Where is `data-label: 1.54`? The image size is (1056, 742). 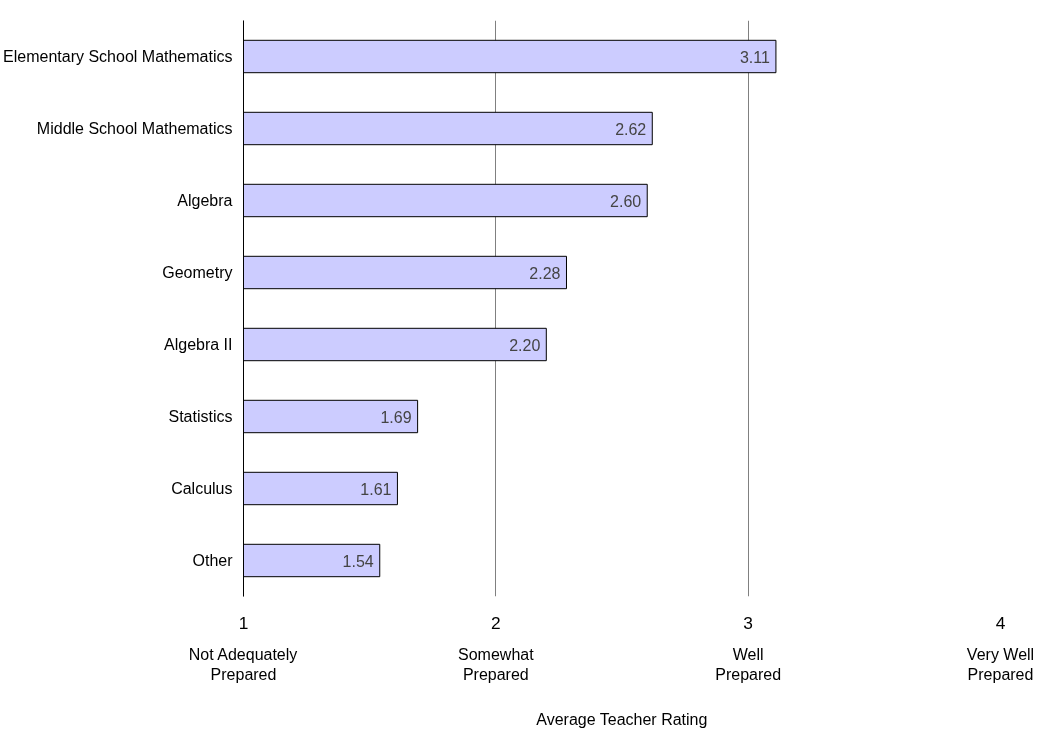
data-label: 1.54 is located at coordinates (358, 561).